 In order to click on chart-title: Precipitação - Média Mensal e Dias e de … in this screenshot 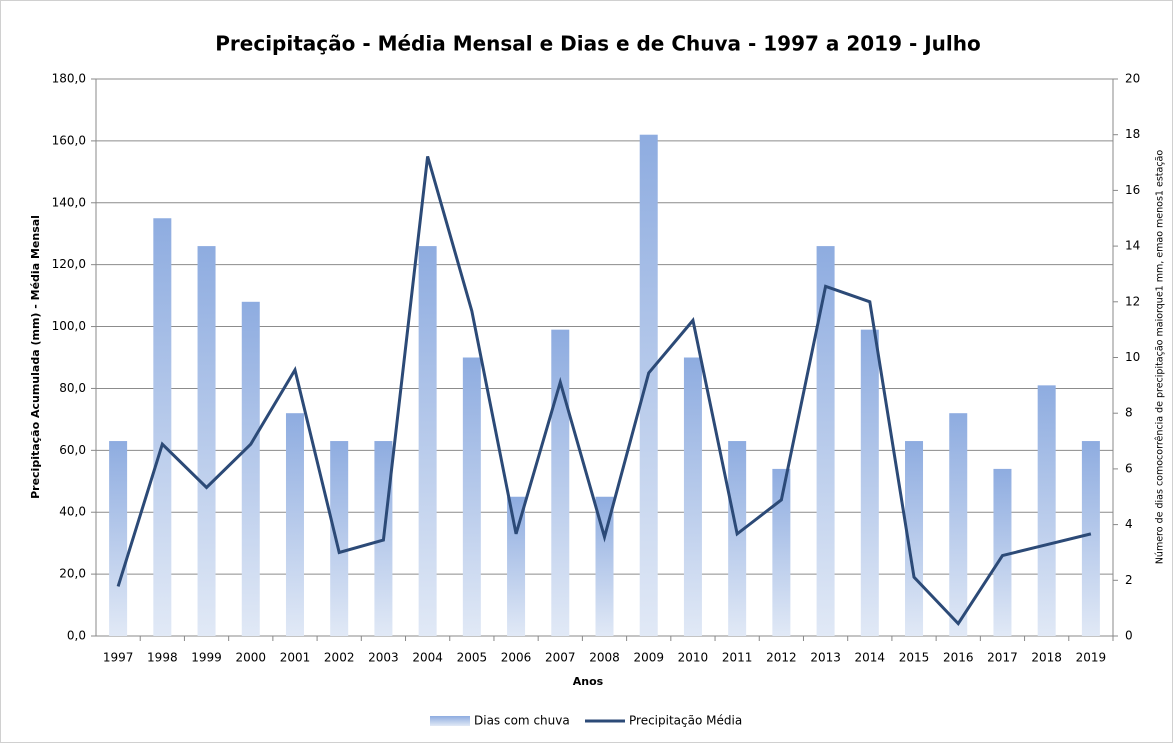, I will do `click(598, 44)`.